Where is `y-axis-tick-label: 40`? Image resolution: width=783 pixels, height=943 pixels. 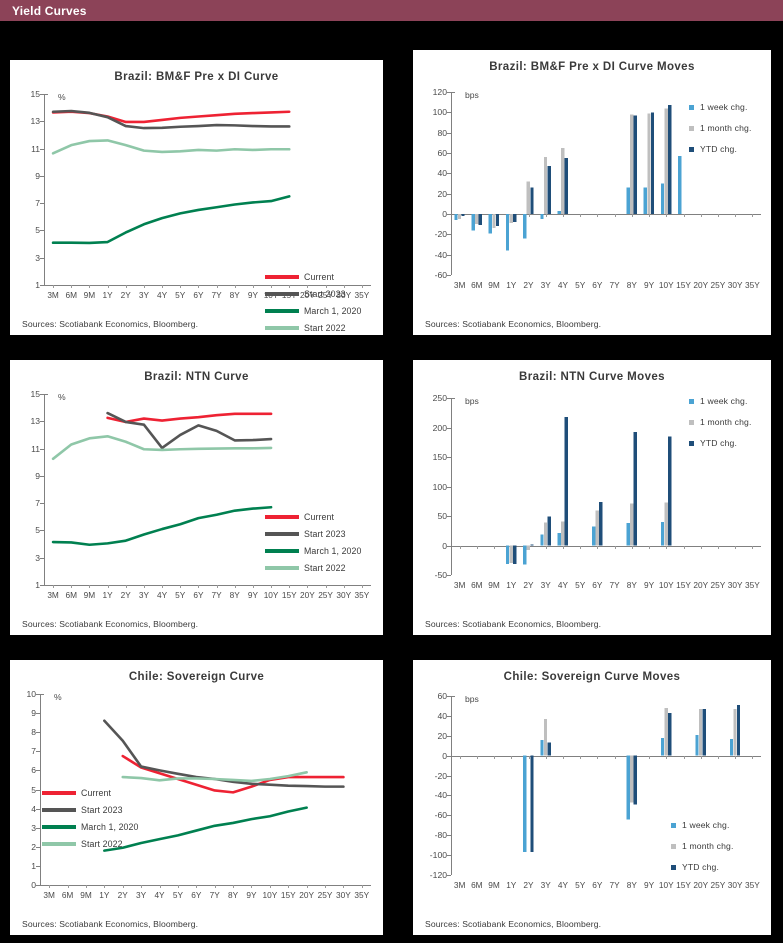
y-axis-tick-label: 40 is located at coordinates (442, 715).